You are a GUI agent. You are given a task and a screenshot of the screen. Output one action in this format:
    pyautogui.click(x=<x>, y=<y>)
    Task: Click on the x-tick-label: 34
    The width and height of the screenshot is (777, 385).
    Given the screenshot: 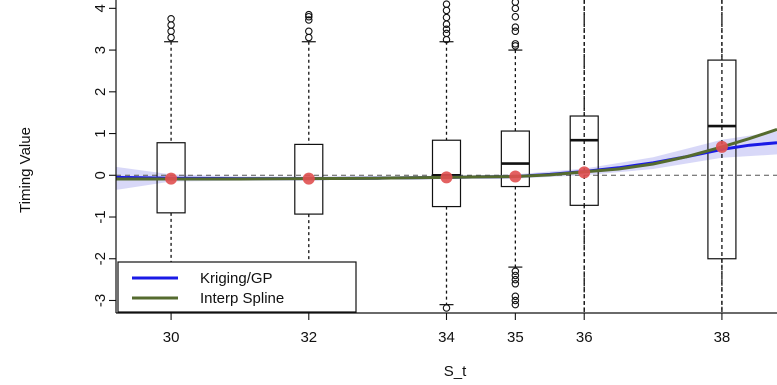 What is the action you would take?
    pyautogui.click(x=446, y=337)
    